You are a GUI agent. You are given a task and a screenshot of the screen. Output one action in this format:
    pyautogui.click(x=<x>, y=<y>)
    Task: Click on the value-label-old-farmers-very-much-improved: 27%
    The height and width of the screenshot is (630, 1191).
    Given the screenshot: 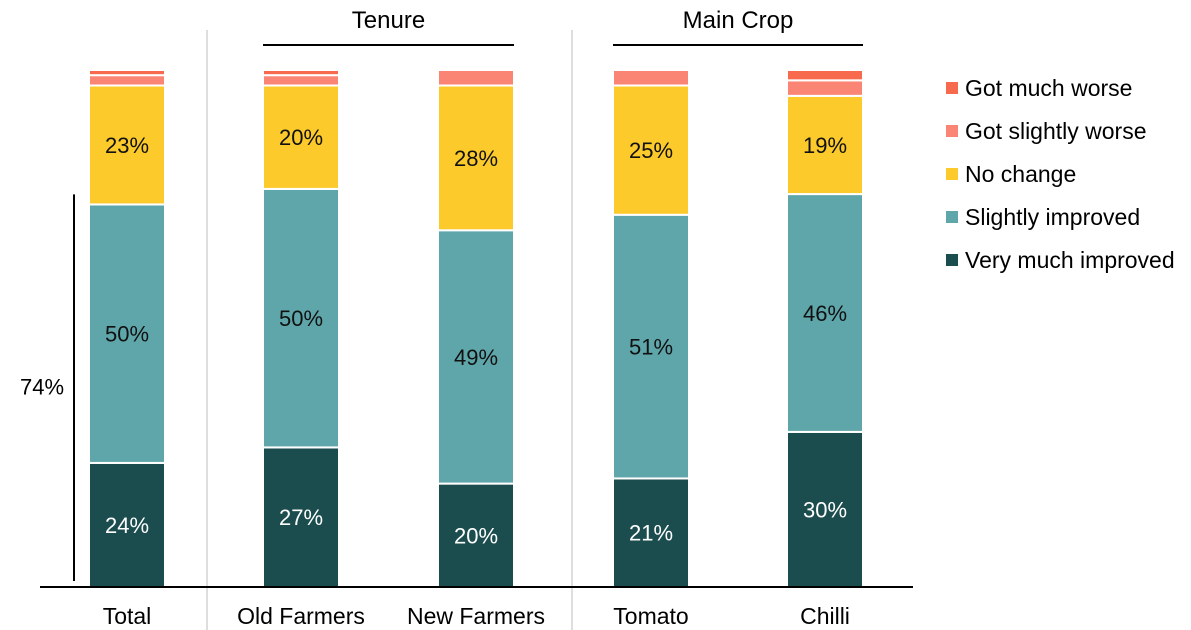 What is the action you would take?
    pyautogui.click(x=301, y=517)
    